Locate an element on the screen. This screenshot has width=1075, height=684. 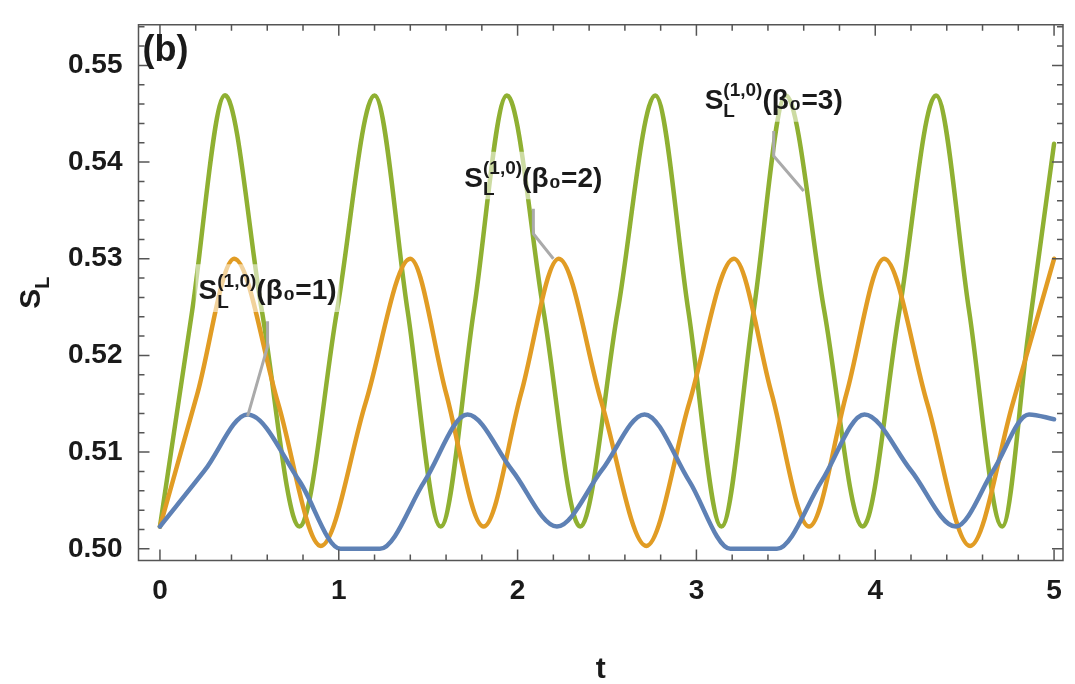
x-axis-title: t is located at coordinates (600, 667).